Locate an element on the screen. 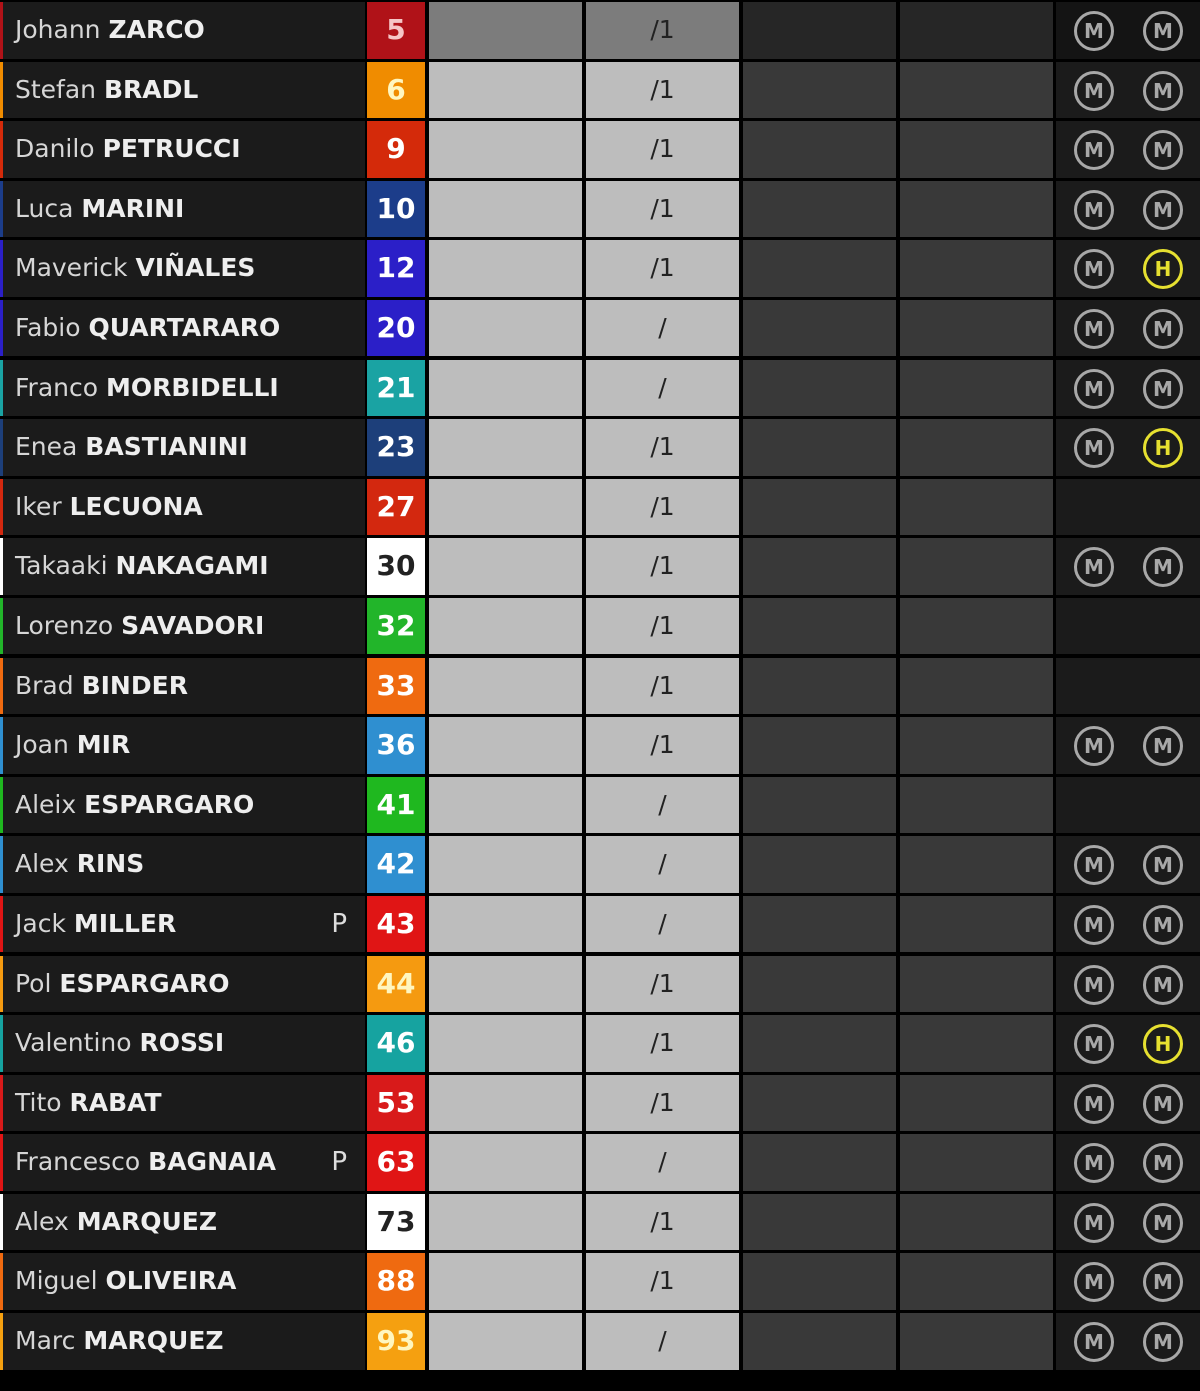 The height and width of the screenshot is (1391, 1200). last-name: LECUONA is located at coordinates (136, 506).